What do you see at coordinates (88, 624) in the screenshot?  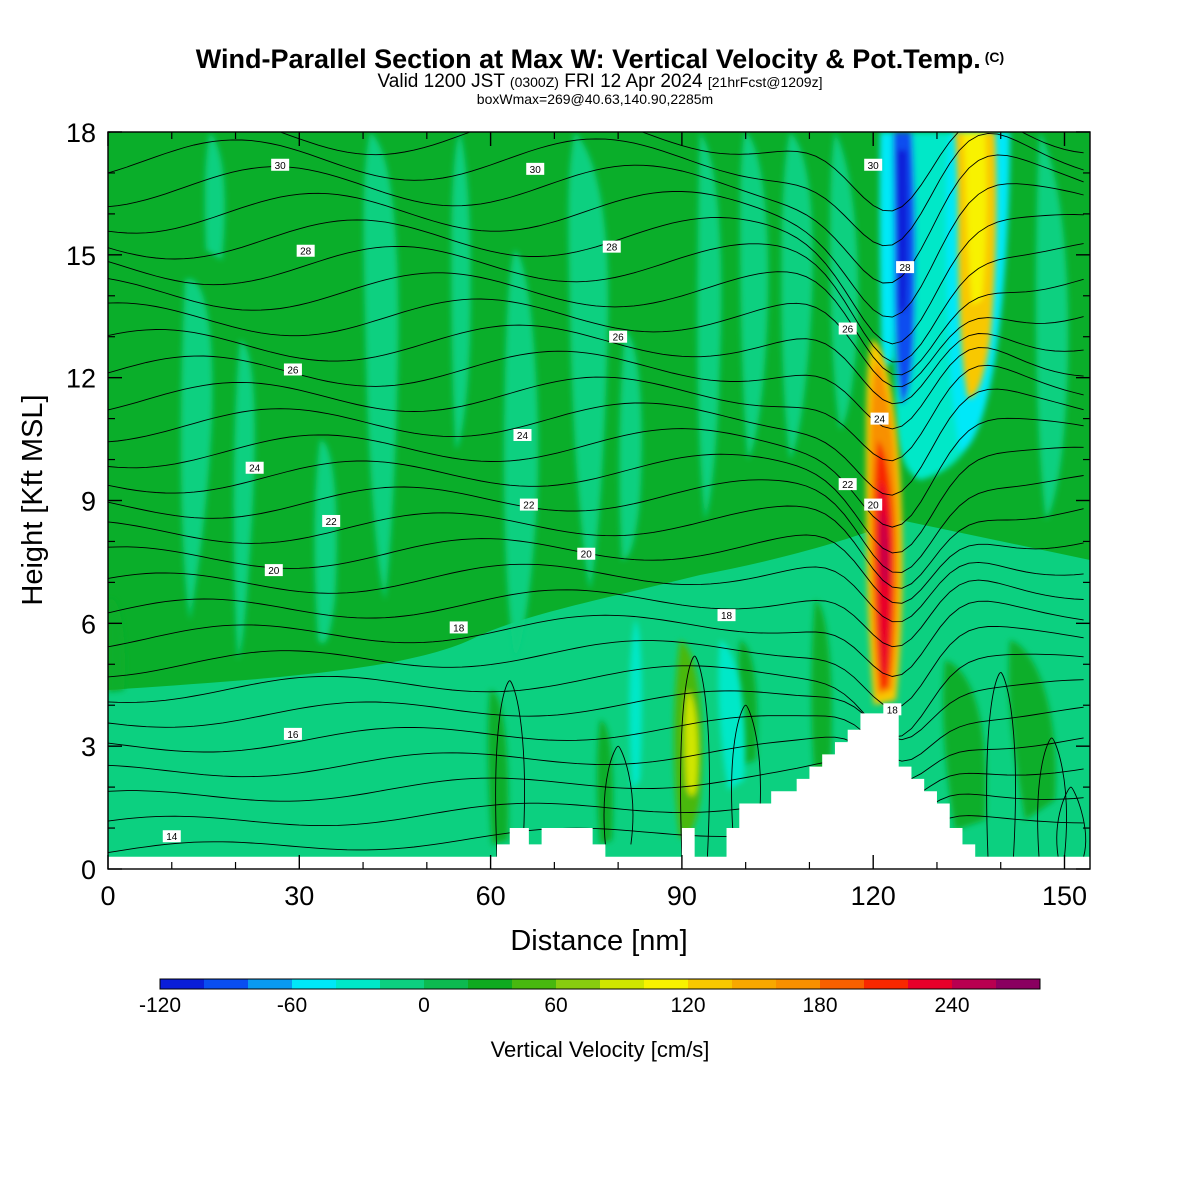 I see `y-tick-label: 6` at bounding box center [88, 624].